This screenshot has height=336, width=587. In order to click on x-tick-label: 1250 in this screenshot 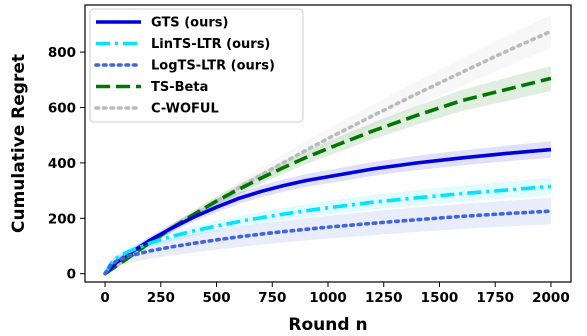, I will do `click(384, 298)`.